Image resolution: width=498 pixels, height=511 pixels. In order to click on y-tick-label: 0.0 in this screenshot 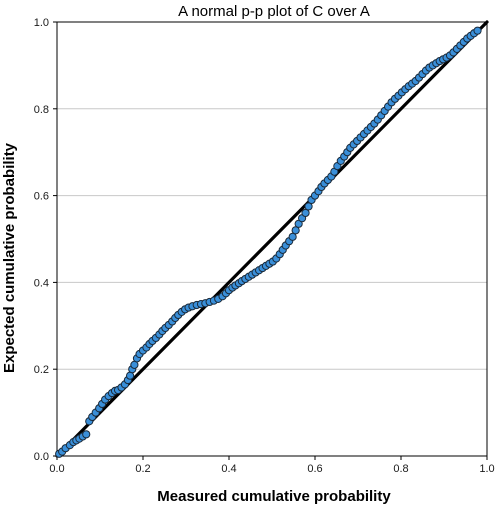, I will do `click(41, 457)`.